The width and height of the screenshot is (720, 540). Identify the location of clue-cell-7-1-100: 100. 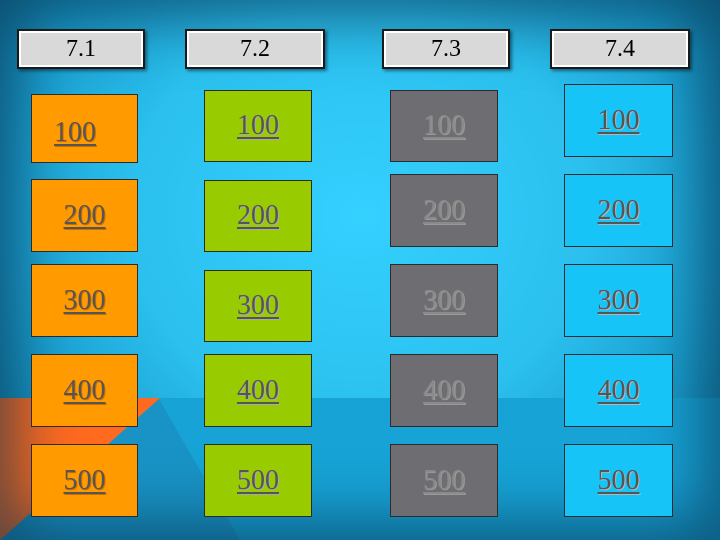
(84, 128).